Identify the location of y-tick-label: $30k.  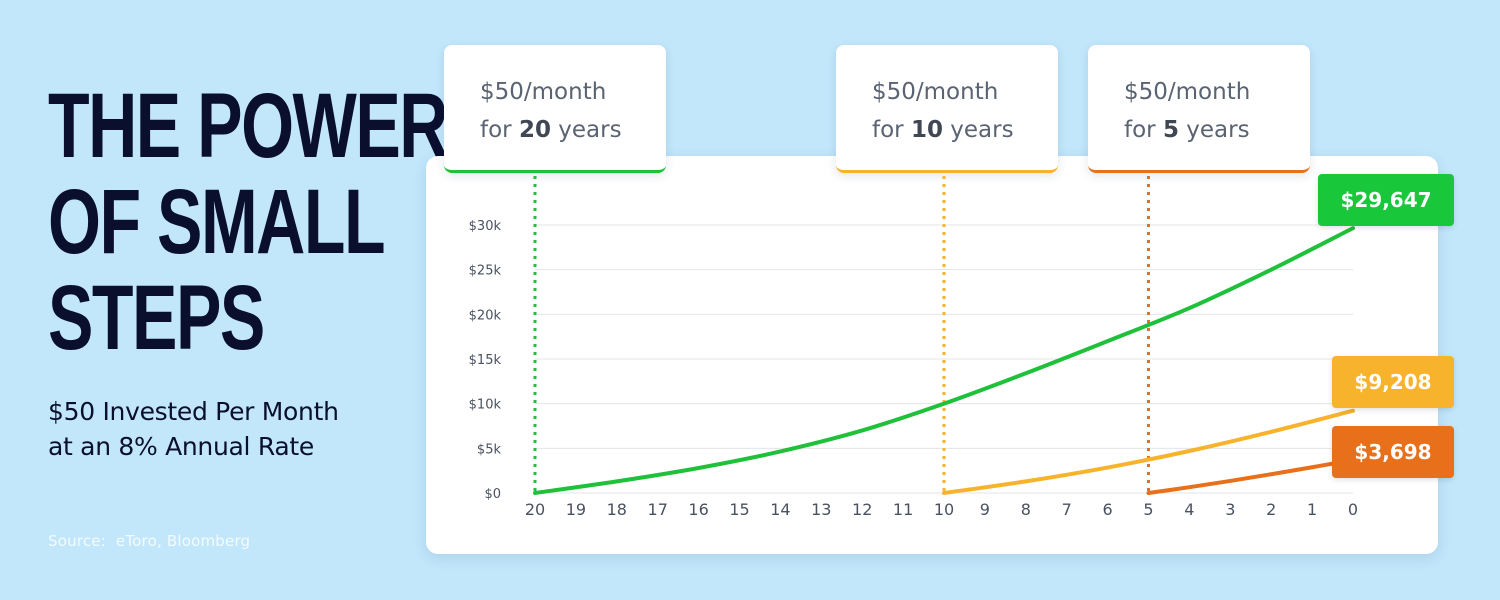
(485, 226).